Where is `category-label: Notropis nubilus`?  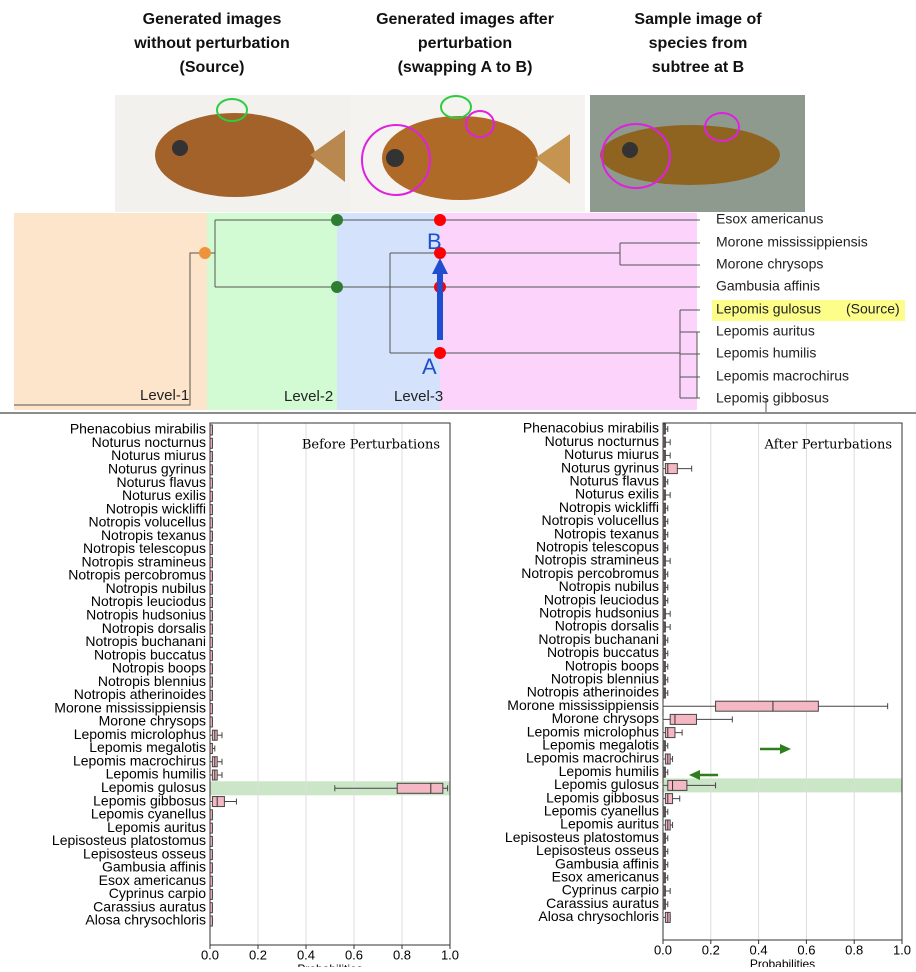
category-label: Notropis nubilus is located at coordinates (156, 588).